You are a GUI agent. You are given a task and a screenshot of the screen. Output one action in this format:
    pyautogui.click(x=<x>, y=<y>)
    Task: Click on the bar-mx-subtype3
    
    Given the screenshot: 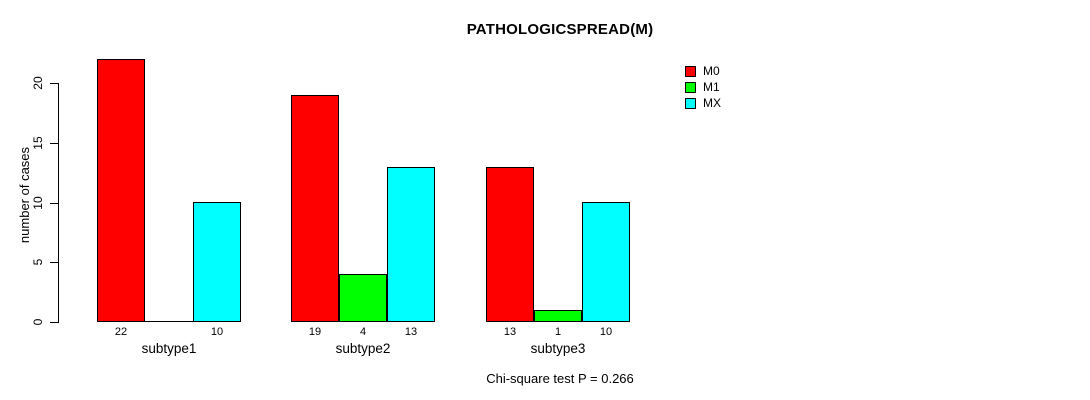 What is the action you would take?
    pyautogui.click(x=606, y=262)
    